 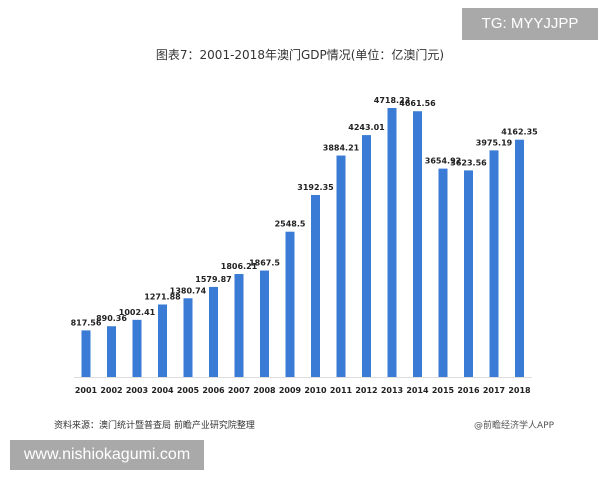 What do you see at coordinates (494, 142) in the screenshot?
I see `data-label: 3975.19` at bounding box center [494, 142].